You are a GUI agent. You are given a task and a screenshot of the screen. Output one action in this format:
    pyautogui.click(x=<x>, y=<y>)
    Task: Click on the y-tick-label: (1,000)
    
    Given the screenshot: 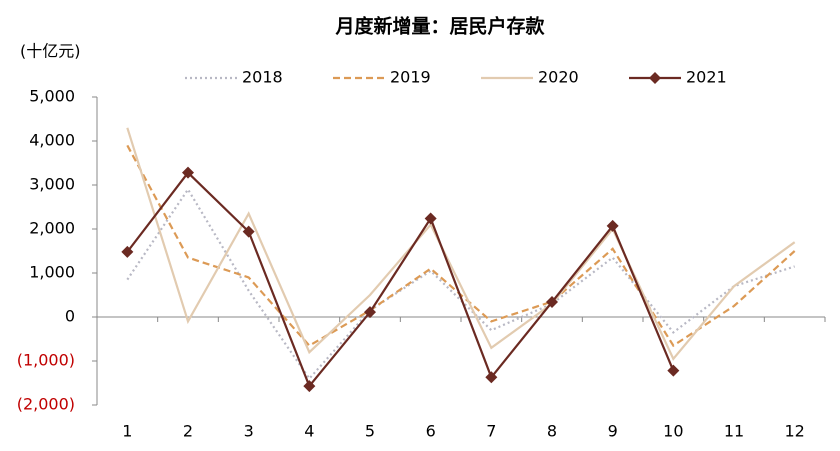 What is the action you would take?
    pyautogui.click(x=46, y=360)
    